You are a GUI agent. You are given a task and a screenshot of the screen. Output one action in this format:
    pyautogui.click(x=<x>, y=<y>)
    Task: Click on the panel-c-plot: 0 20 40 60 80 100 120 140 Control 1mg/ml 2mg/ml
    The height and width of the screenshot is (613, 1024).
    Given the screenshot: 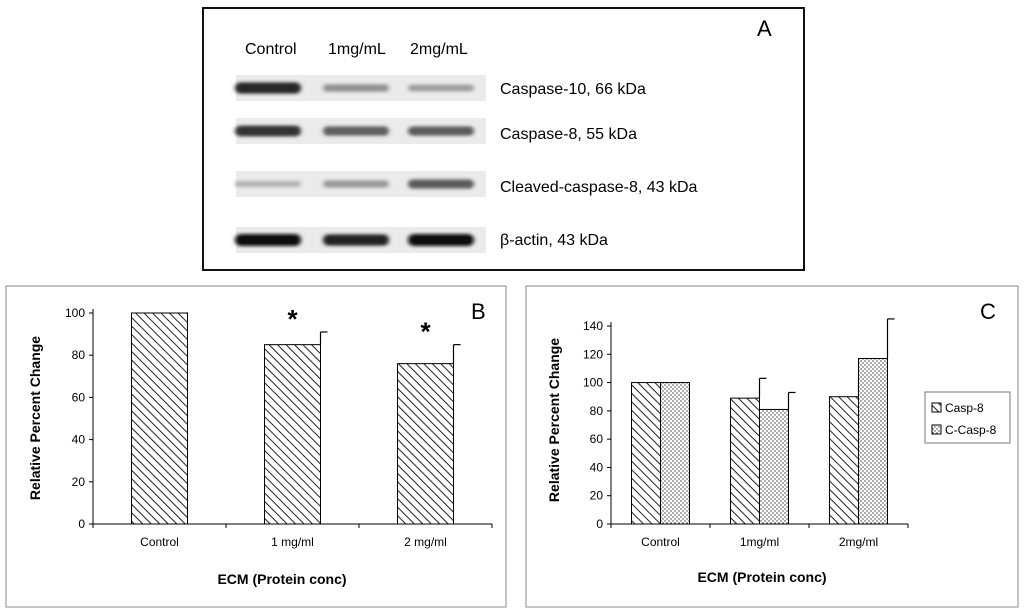 What is the action you would take?
    pyautogui.click(x=746, y=433)
    